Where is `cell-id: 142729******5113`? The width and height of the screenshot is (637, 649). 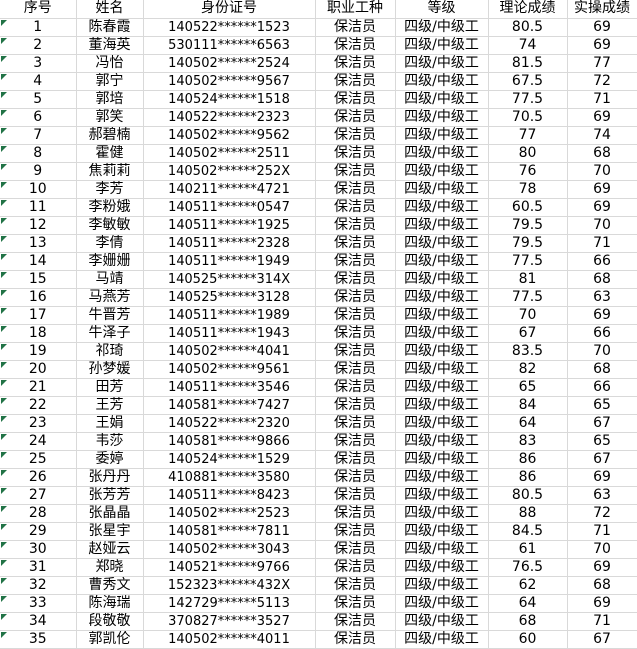 cell-id: 142729******5113 is located at coordinates (229, 603).